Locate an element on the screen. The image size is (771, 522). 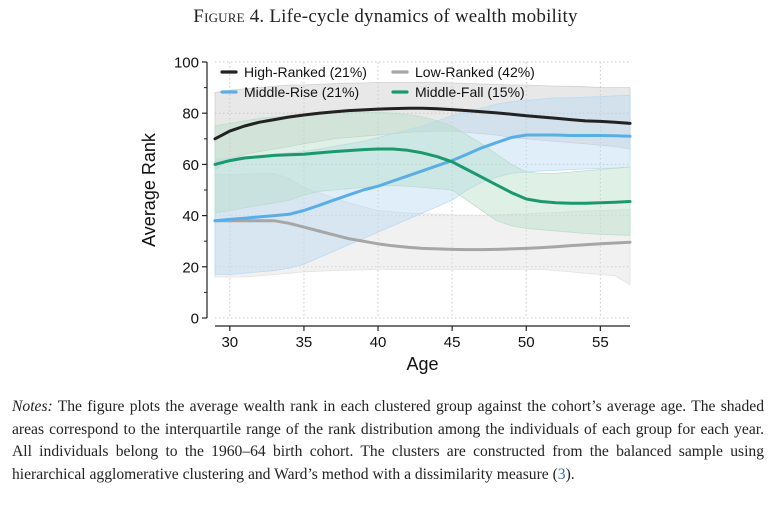
x-axis-title: Age is located at coordinates (422, 364).